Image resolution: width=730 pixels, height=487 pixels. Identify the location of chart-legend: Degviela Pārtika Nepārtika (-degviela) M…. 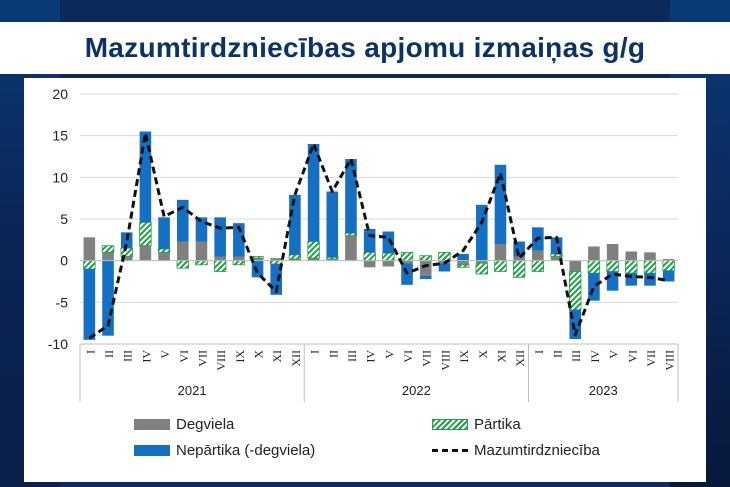
(394, 446).